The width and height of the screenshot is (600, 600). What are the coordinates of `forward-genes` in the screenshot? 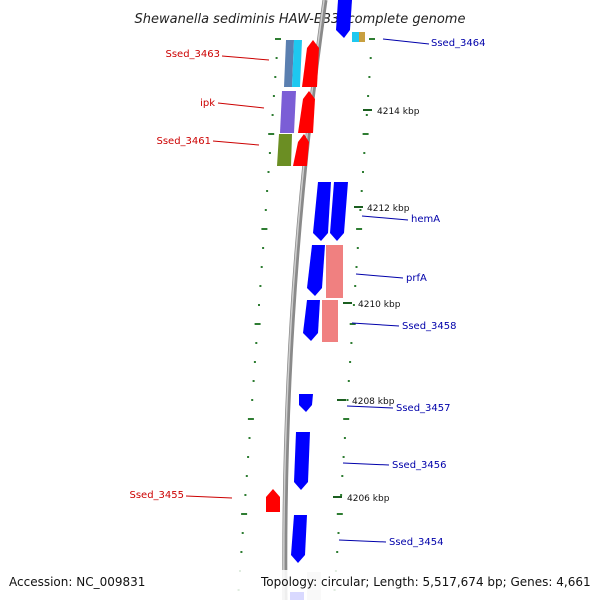 It's located at (292, 276).